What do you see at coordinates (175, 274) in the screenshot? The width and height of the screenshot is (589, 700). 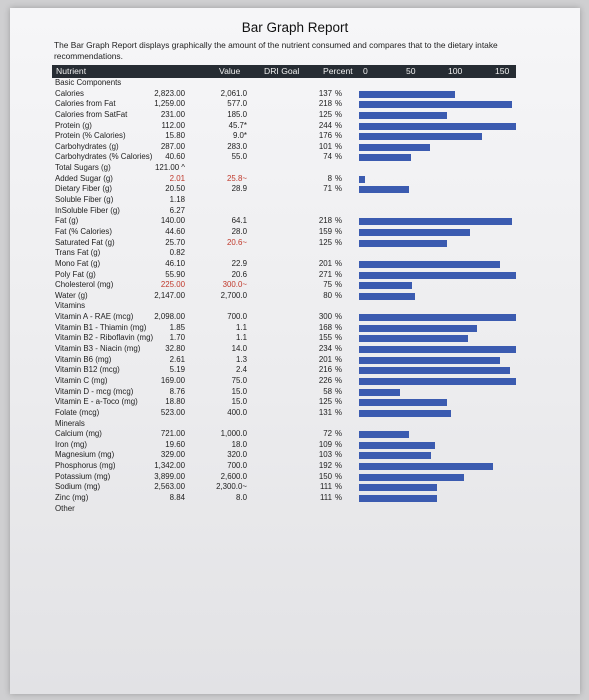 I see `nutrient-value: 55.90` at bounding box center [175, 274].